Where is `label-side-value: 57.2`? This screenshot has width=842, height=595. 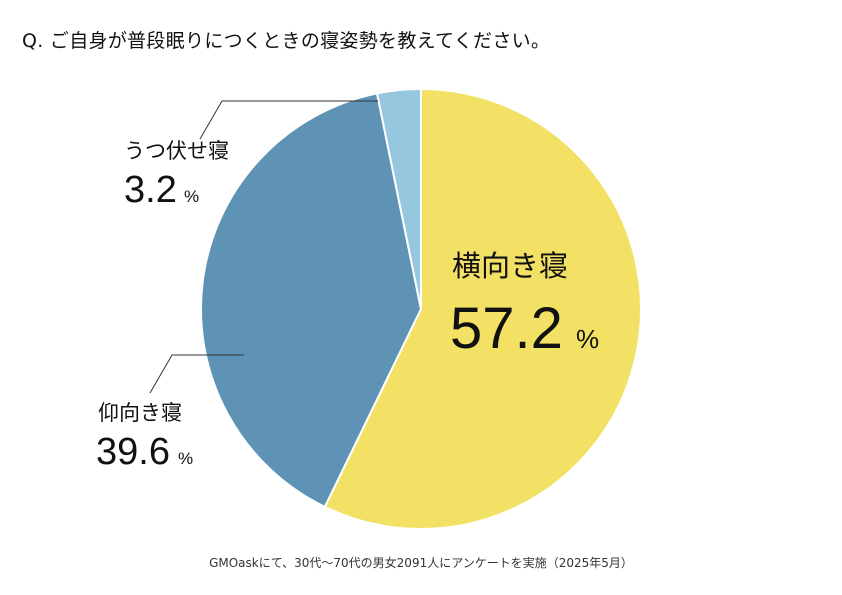
label-side-value: 57.2 is located at coordinates (506, 328).